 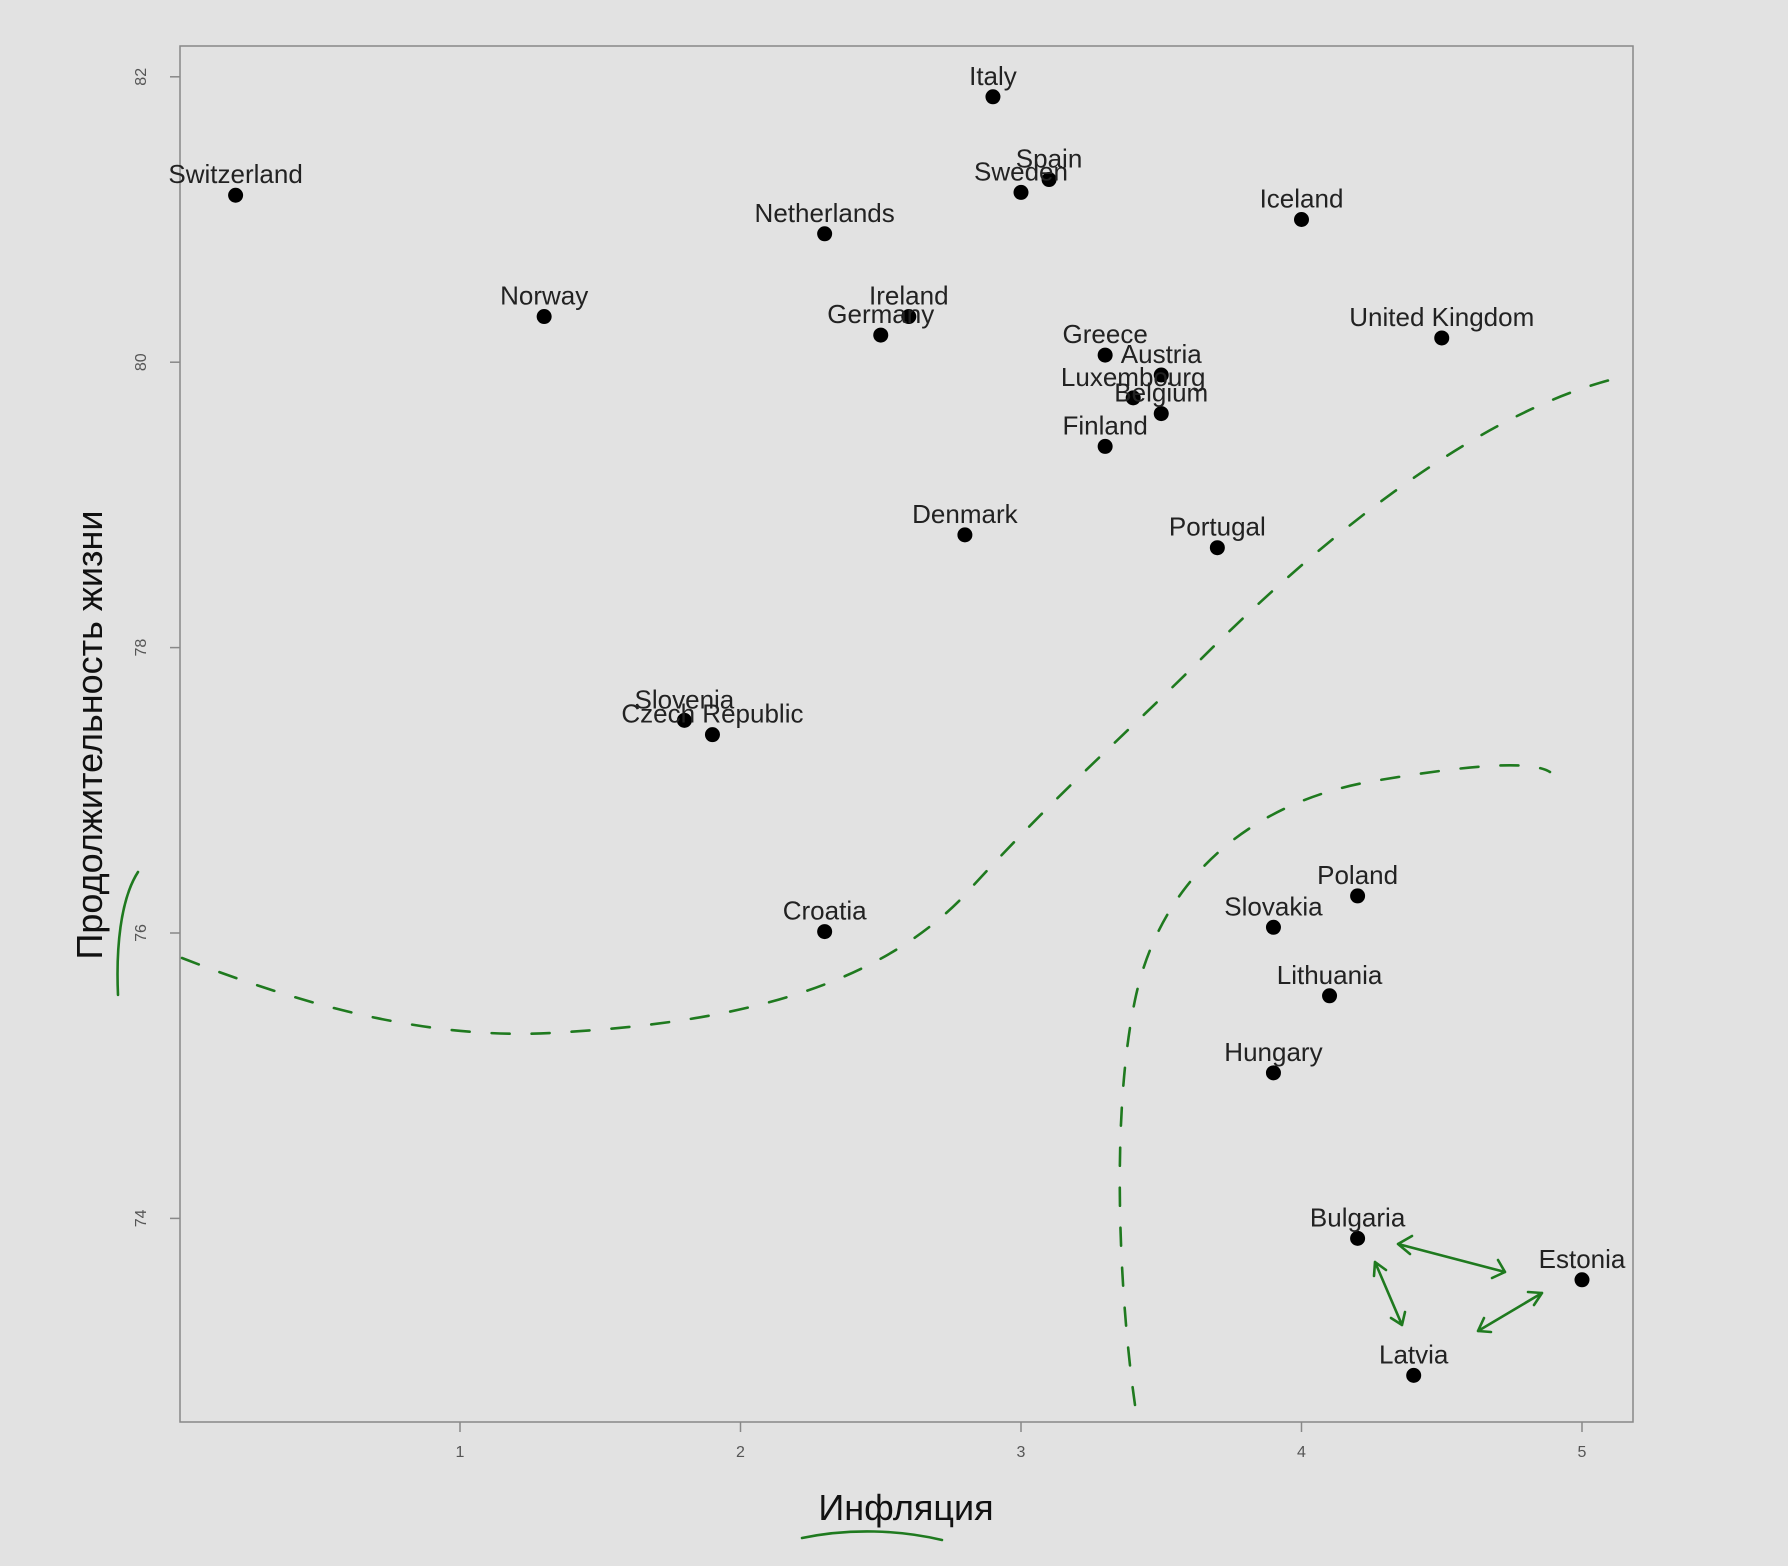 I want to click on point-label: Lithuania, so click(x=1330, y=975).